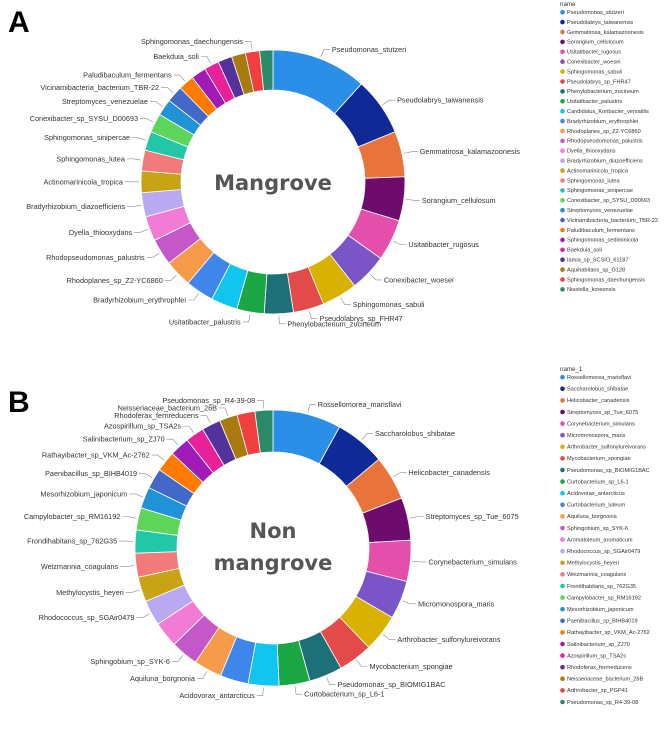 This screenshot has height=729, width=669. Describe the element at coordinates (115, 280) in the screenshot. I see `slice-label-rhodoplanes-sp-z2-yc6860: Rhodoplanes_sp_Z2-YC6860` at that location.